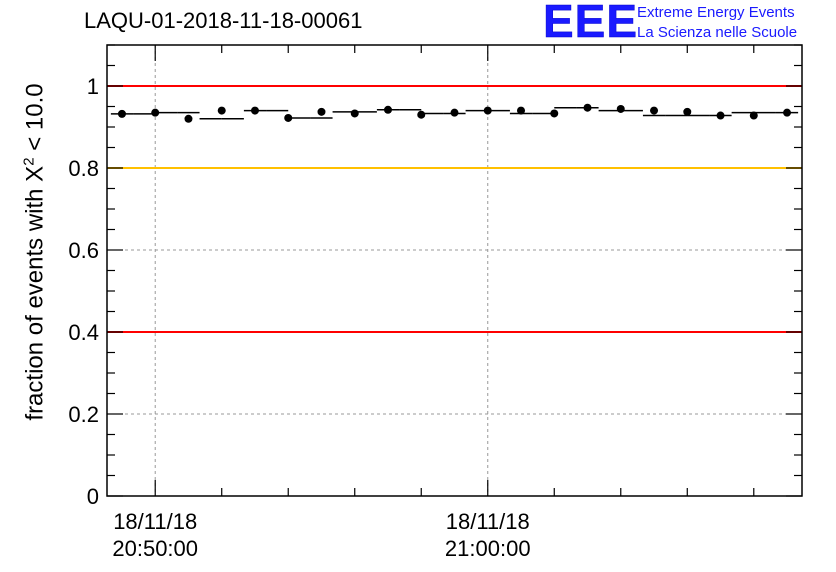  I want to click on y-tick-label: 0.2, so click(83, 414).